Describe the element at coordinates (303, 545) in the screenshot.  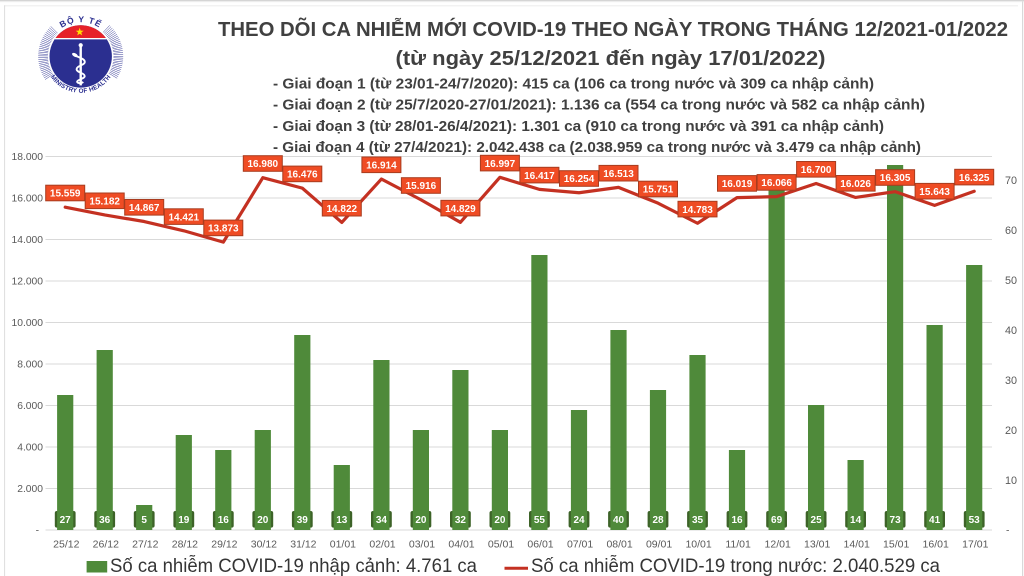
I see `svg-text: 31/12` at that location.